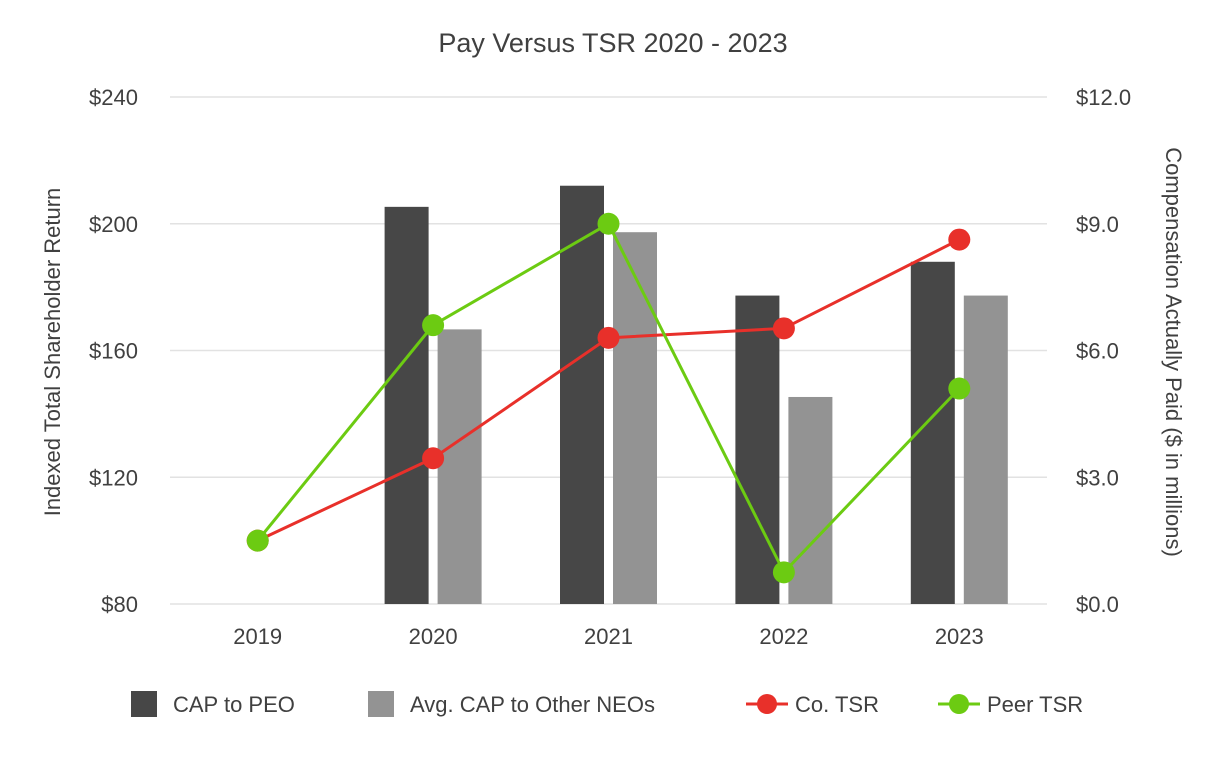  What do you see at coordinates (1103, 97) in the screenshot?
I see `y-right-tick-label: $12.0` at bounding box center [1103, 97].